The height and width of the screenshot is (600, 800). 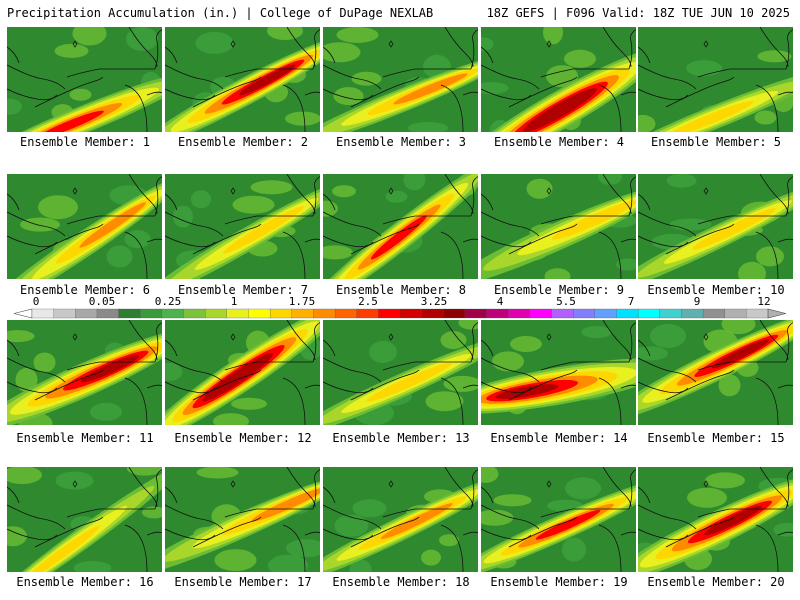 What do you see at coordinates (740, 354) in the screenshot?
I see `precip-contour` at bounding box center [740, 354].